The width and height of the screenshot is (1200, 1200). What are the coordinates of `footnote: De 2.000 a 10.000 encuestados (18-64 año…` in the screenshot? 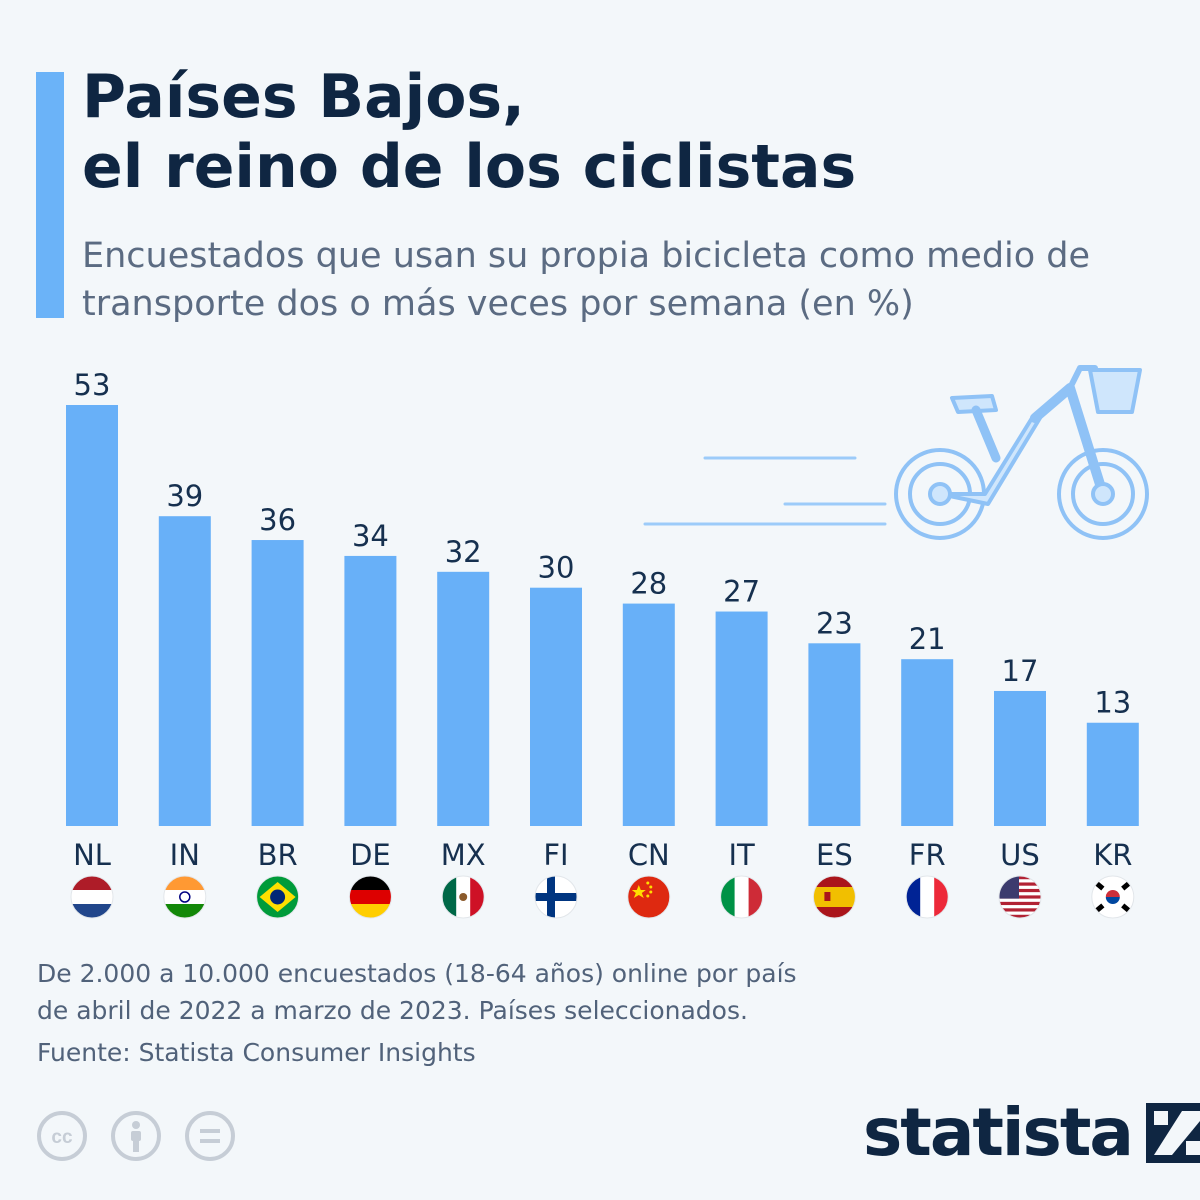 It's located at (587, 992).